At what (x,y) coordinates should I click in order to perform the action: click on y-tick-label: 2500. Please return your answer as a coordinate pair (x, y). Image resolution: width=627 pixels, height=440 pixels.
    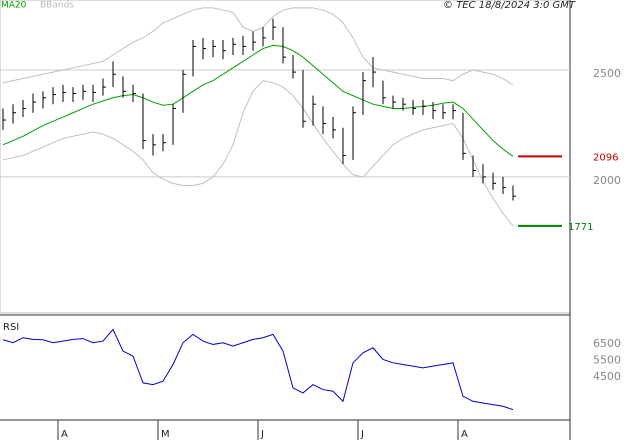
    Looking at the image, I should click on (607, 73).